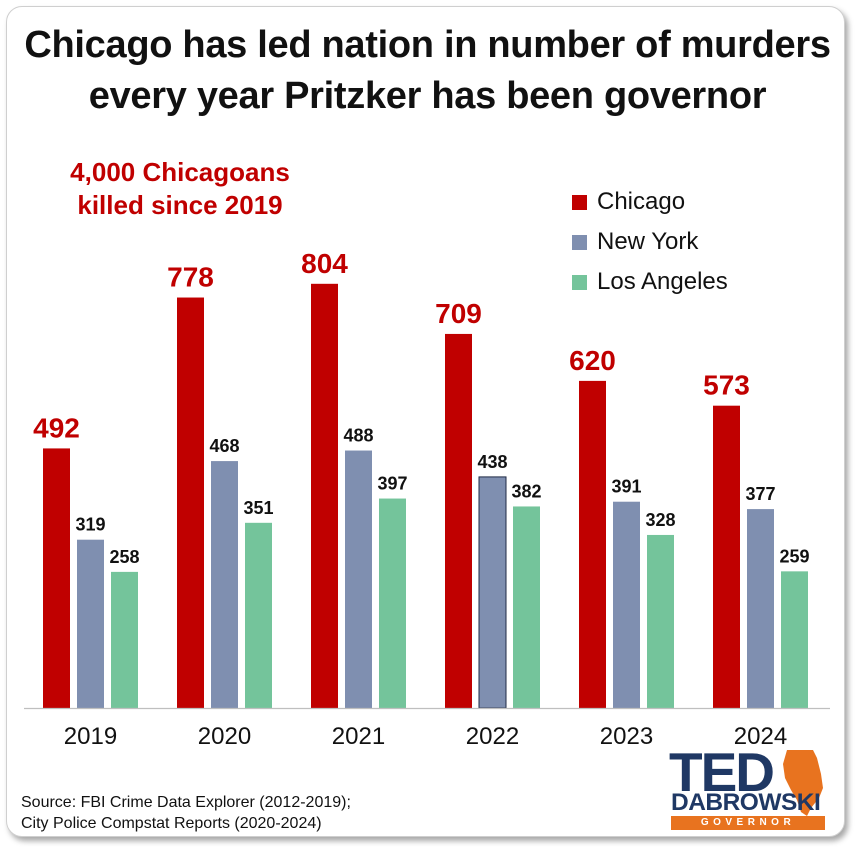  What do you see at coordinates (492, 592) in the screenshot?
I see `bar-new-york-2022` at bounding box center [492, 592].